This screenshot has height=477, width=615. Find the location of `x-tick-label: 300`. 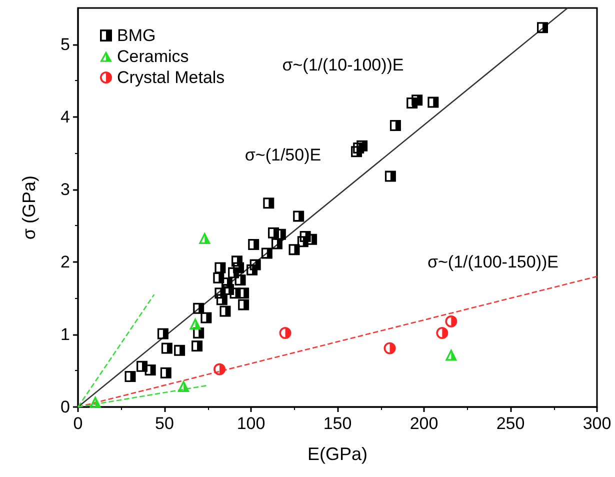

x-tick-label: 300 is located at coordinates (597, 423).